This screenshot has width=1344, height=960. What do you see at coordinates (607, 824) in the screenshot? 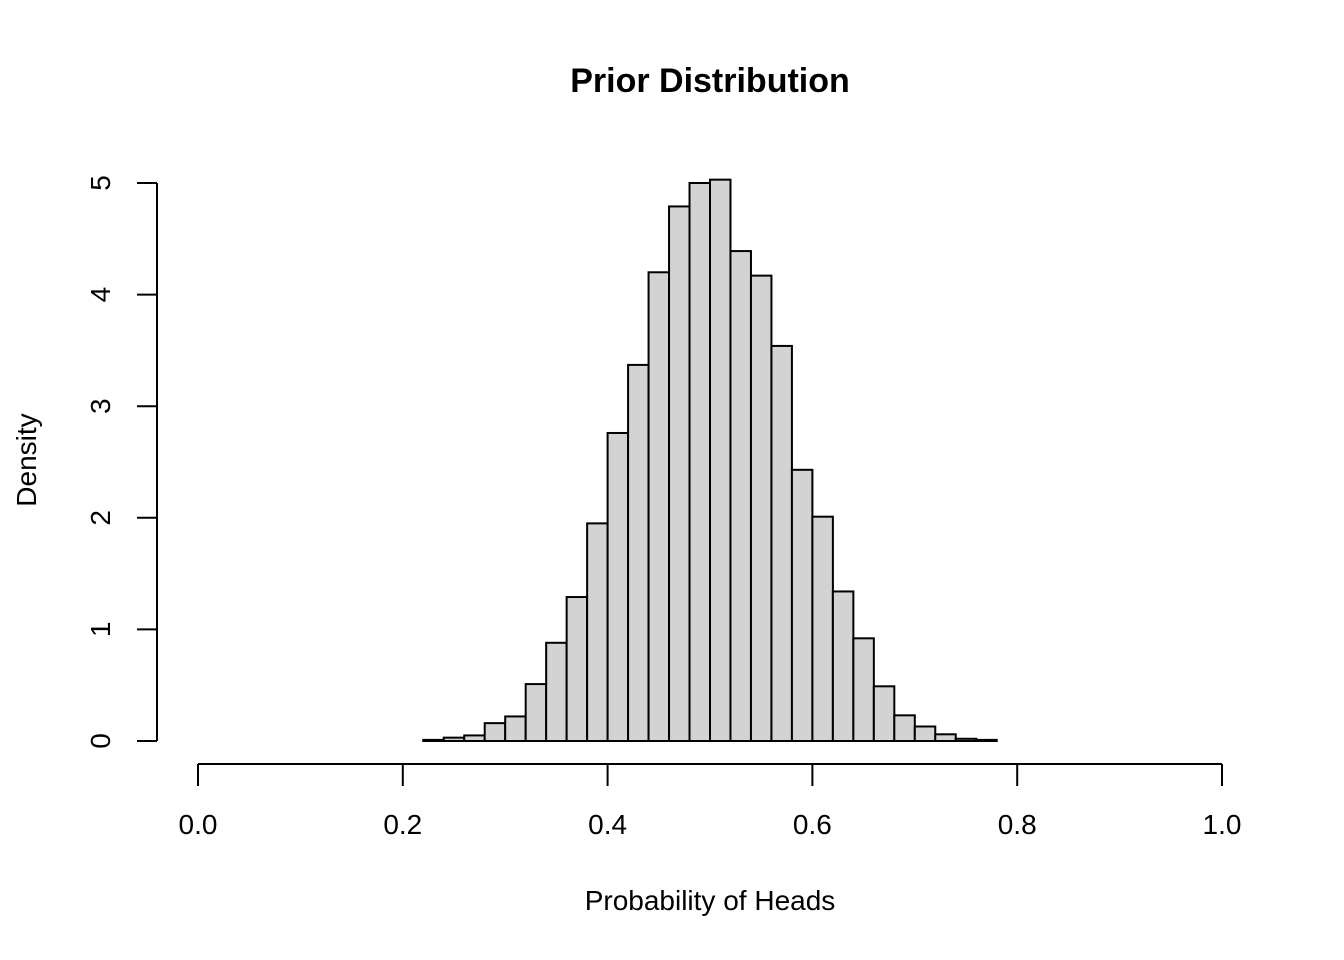
I see `x-tick-label: 0.4` at bounding box center [607, 824].